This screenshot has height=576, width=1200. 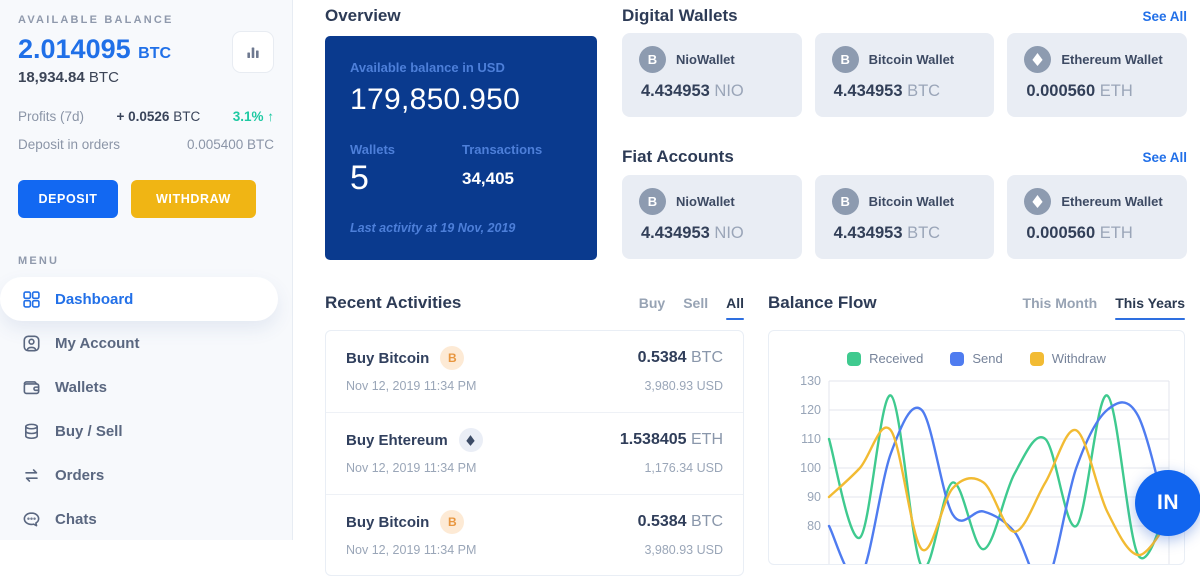 I want to click on last-activity-text: Last activity at 19 Nov, 2019, so click(x=433, y=228).